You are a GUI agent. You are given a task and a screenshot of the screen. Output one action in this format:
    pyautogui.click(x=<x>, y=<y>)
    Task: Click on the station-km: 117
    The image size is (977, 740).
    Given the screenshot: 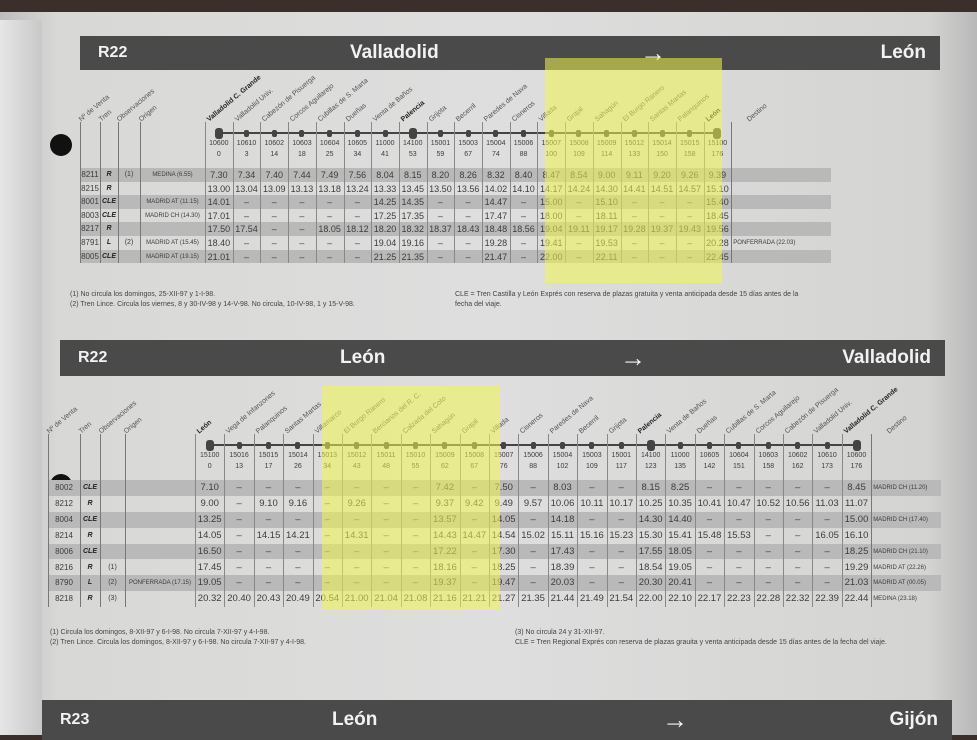 What is the action you would take?
    pyautogui.click(x=621, y=466)
    